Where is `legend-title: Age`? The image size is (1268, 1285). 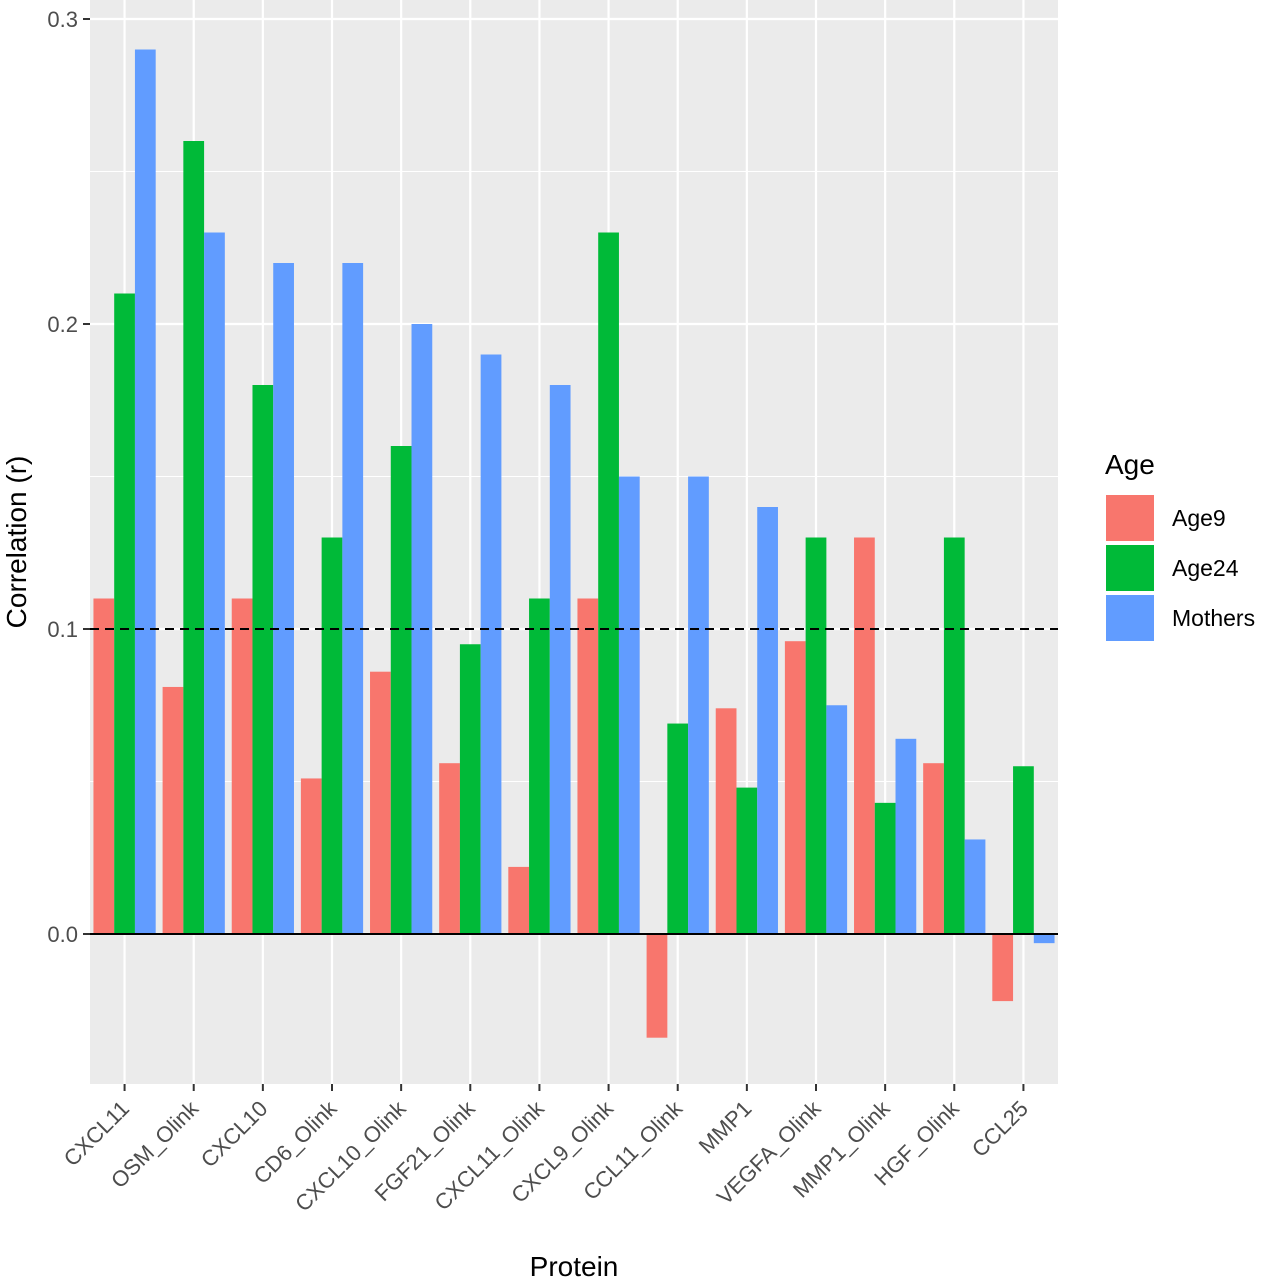 legend-title: Age is located at coordinates (1130, 464).